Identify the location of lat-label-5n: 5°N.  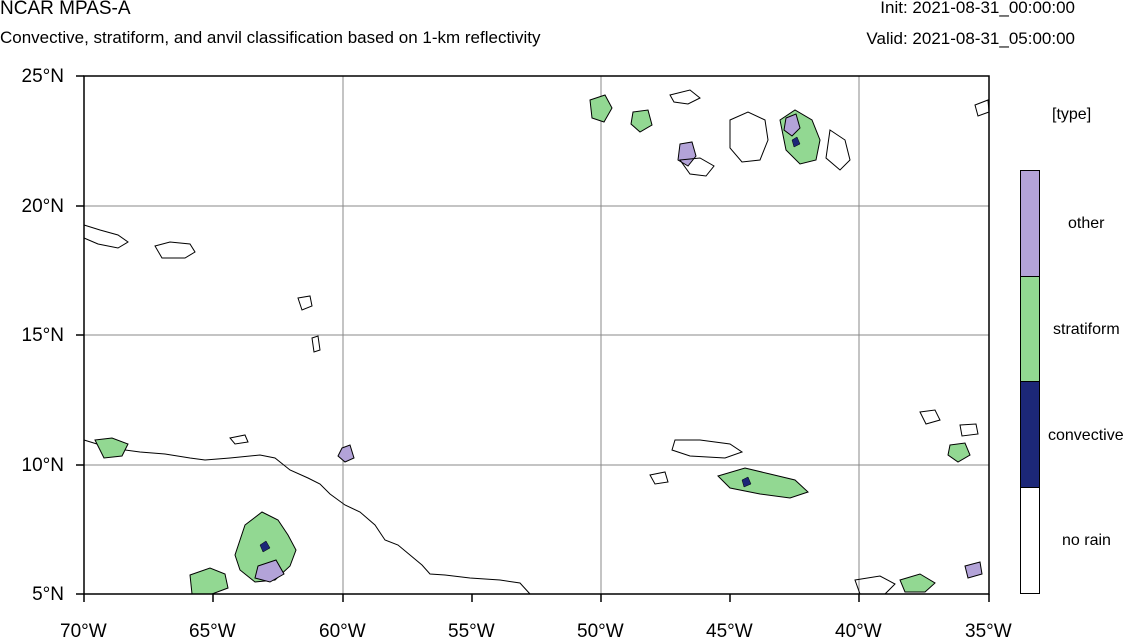
(48, 594).